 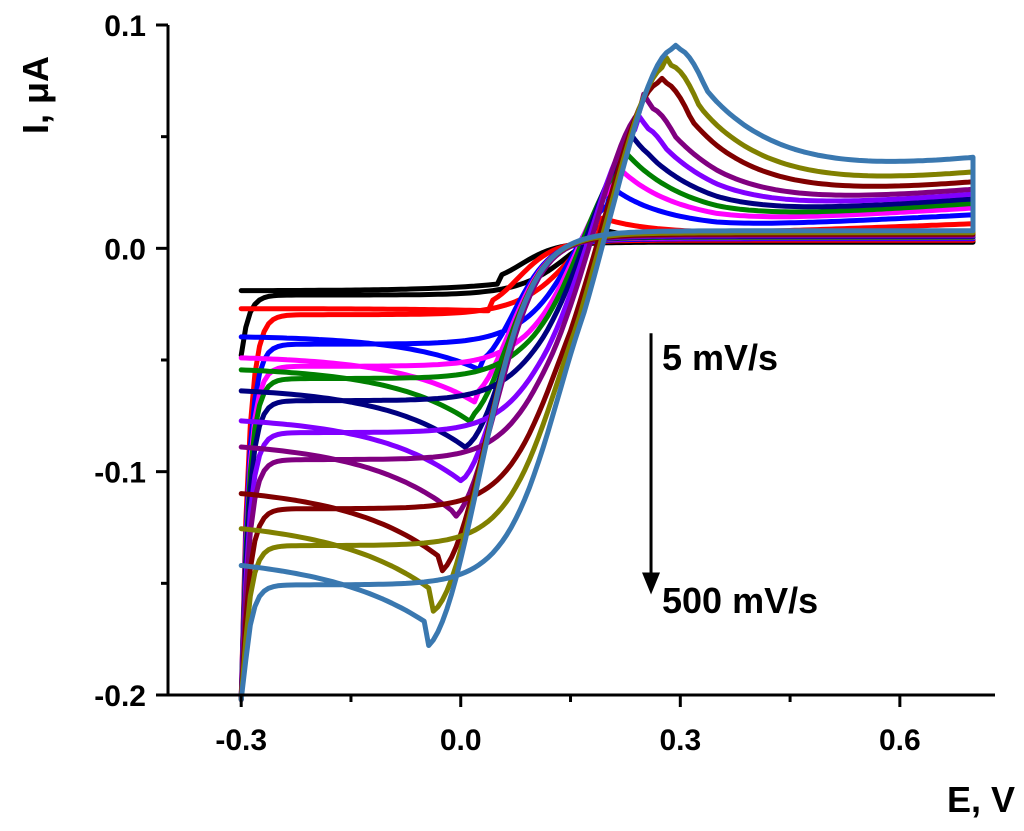 I want to click on y-tick-label: 0.1, so click(x=125, y=26).